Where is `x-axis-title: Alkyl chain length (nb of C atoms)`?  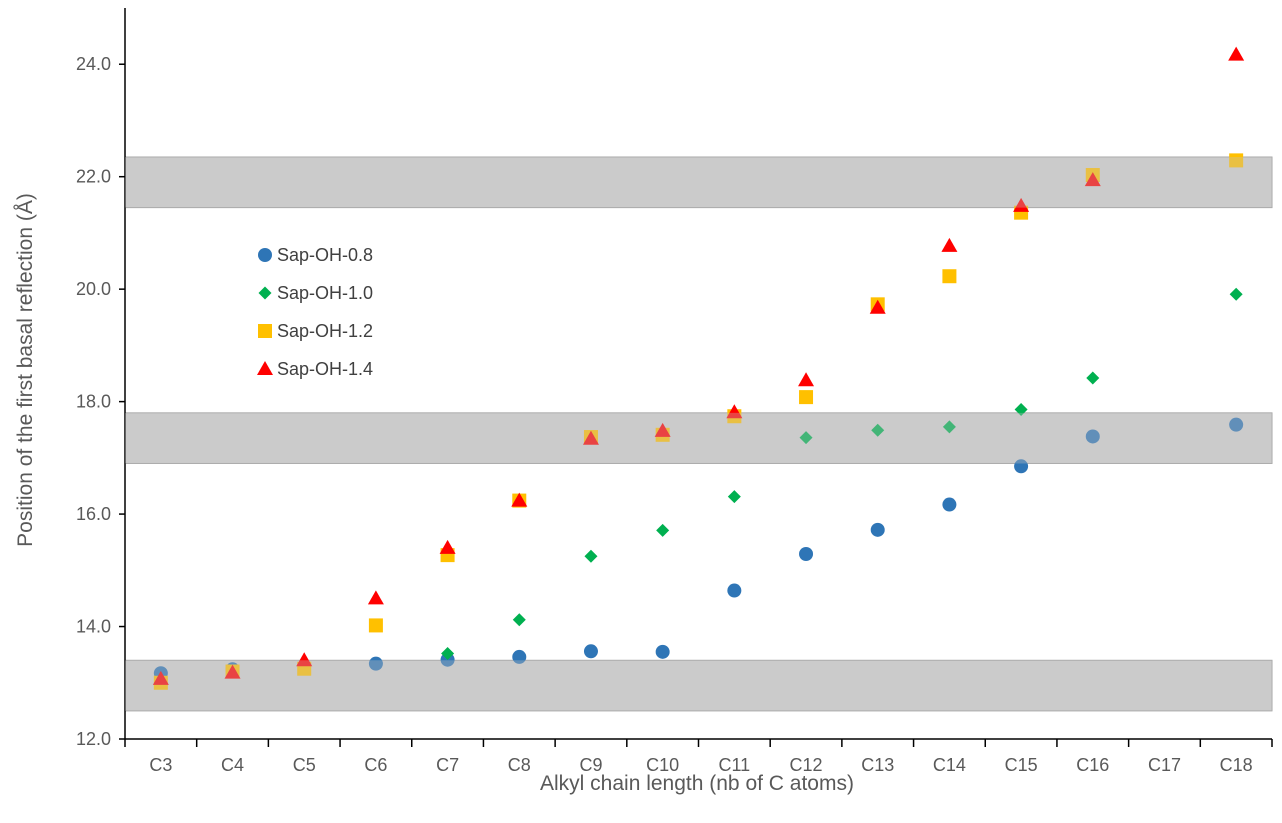
x-axis-title: Alkyl chain length (nb of C atoms) is located at coordinates (697, 783).